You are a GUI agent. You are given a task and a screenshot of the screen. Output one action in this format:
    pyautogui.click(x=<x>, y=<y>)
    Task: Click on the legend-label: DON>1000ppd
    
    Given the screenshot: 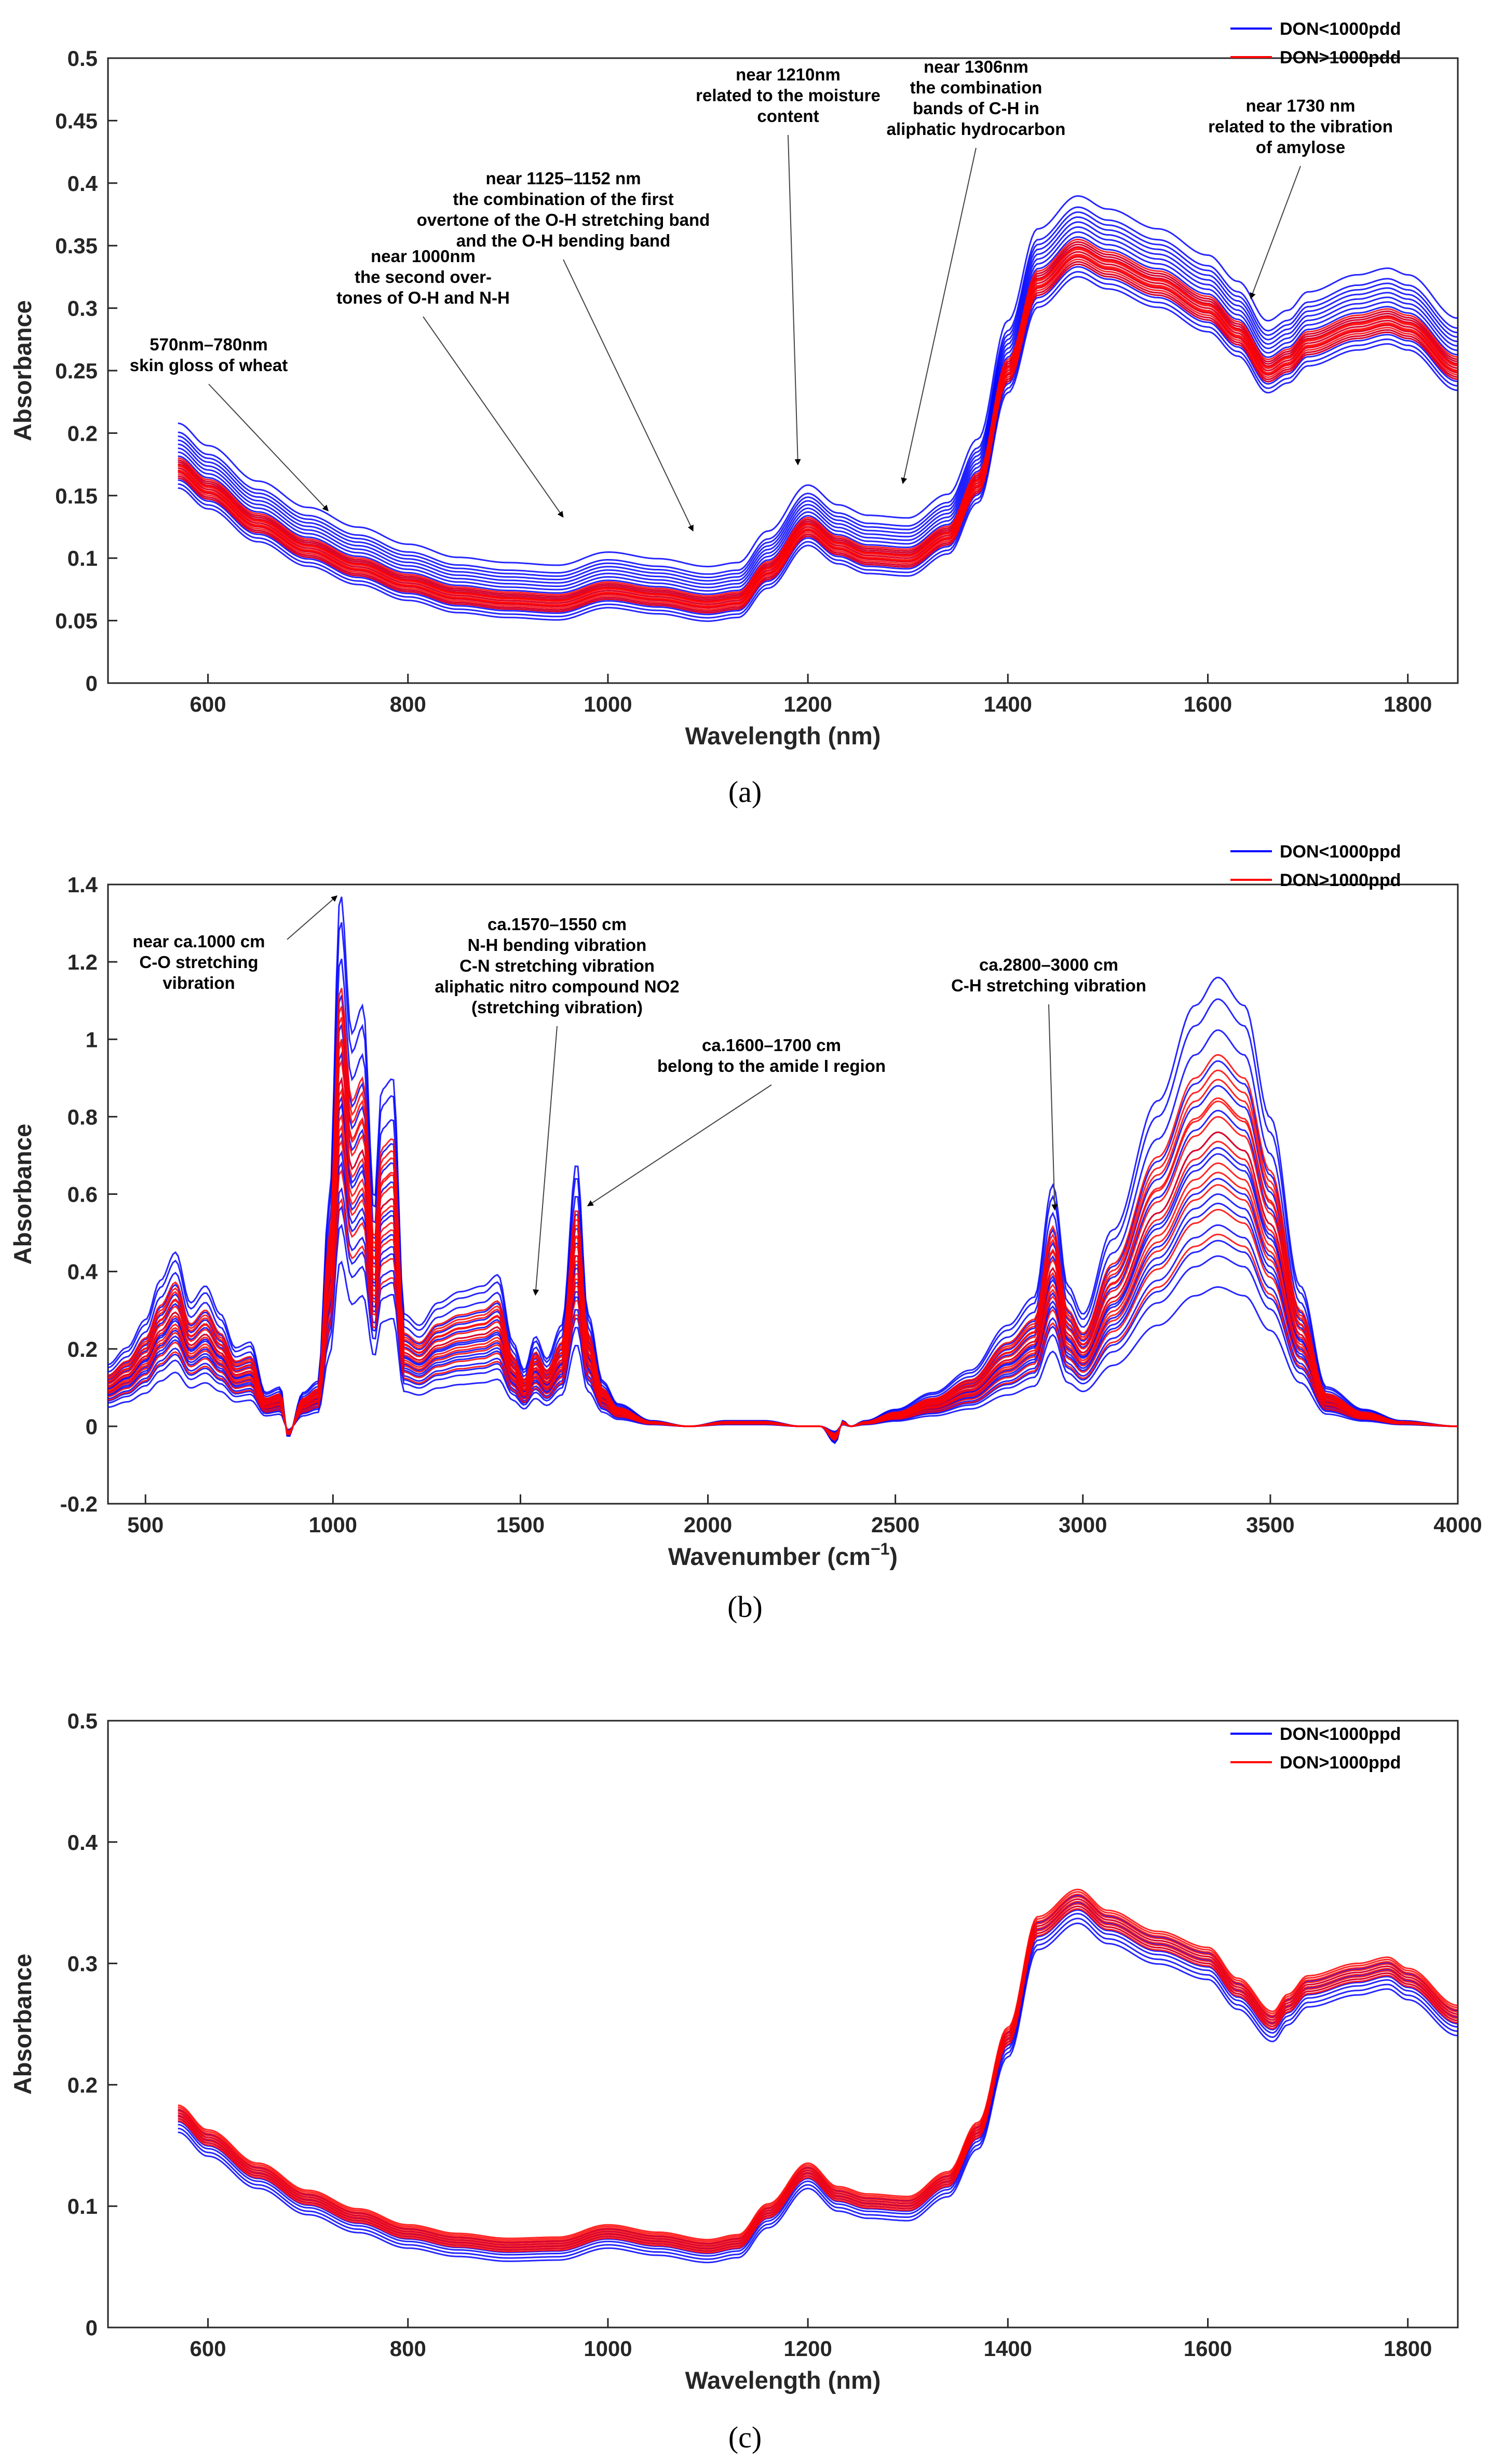 What is the action you would take?
    pyautogui.click(x=1340, y=880)
    